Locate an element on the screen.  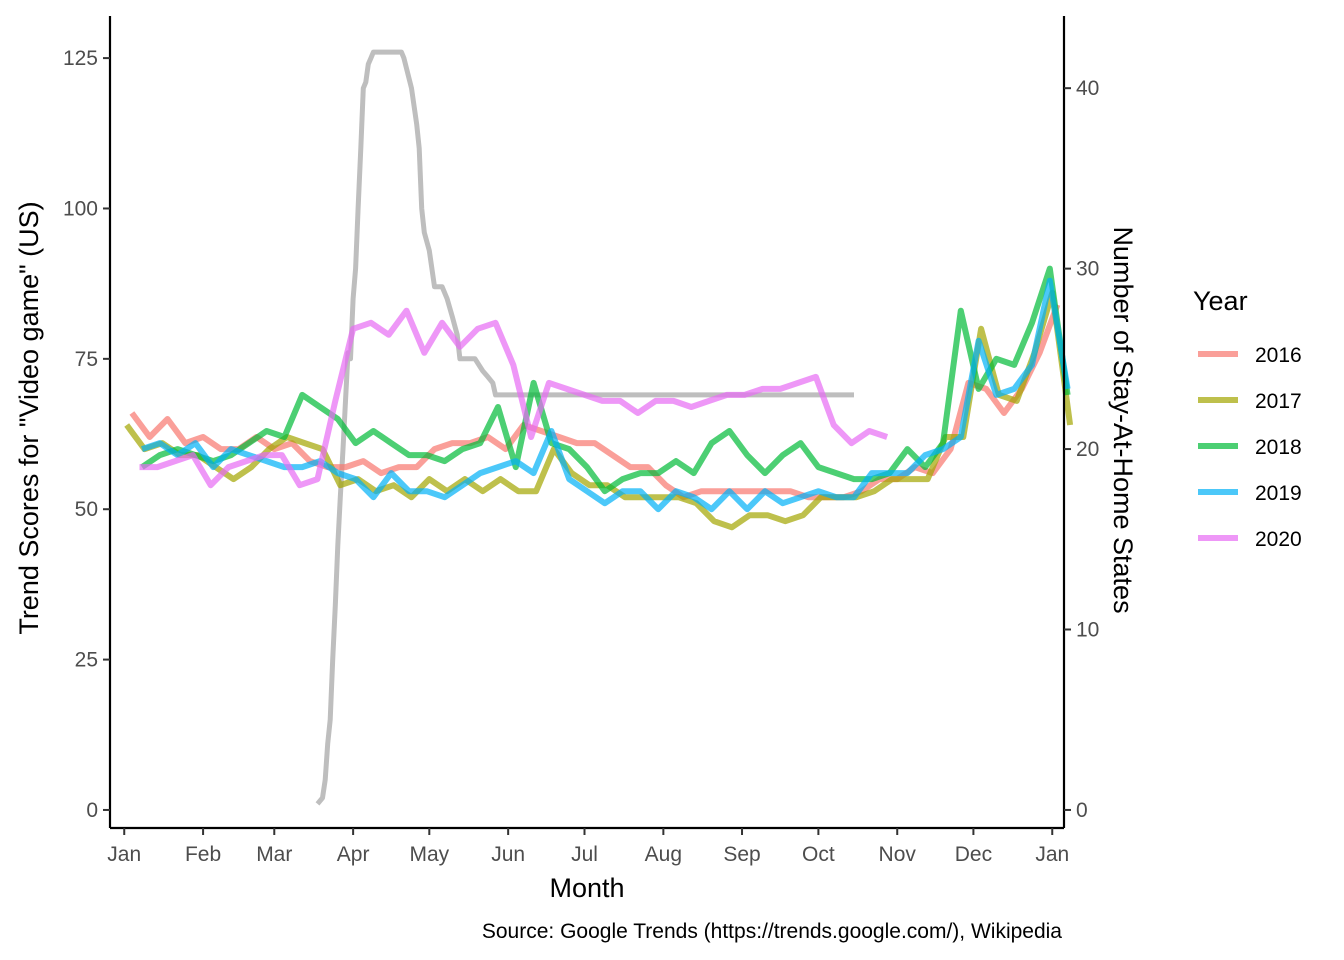
legend-label: 2016 is located at coordinates (1278, 355).